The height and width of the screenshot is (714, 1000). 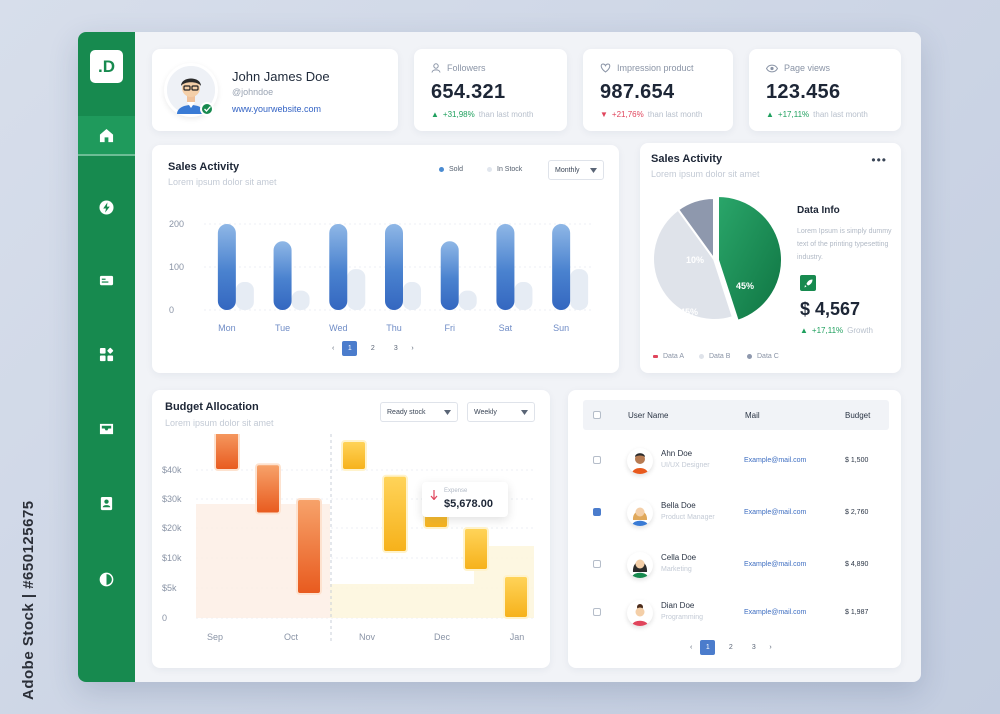 What do you see at coordinates (576, 170) in the screenshot?
I see `period-select: Monthly` at bounding box center [576, 170].